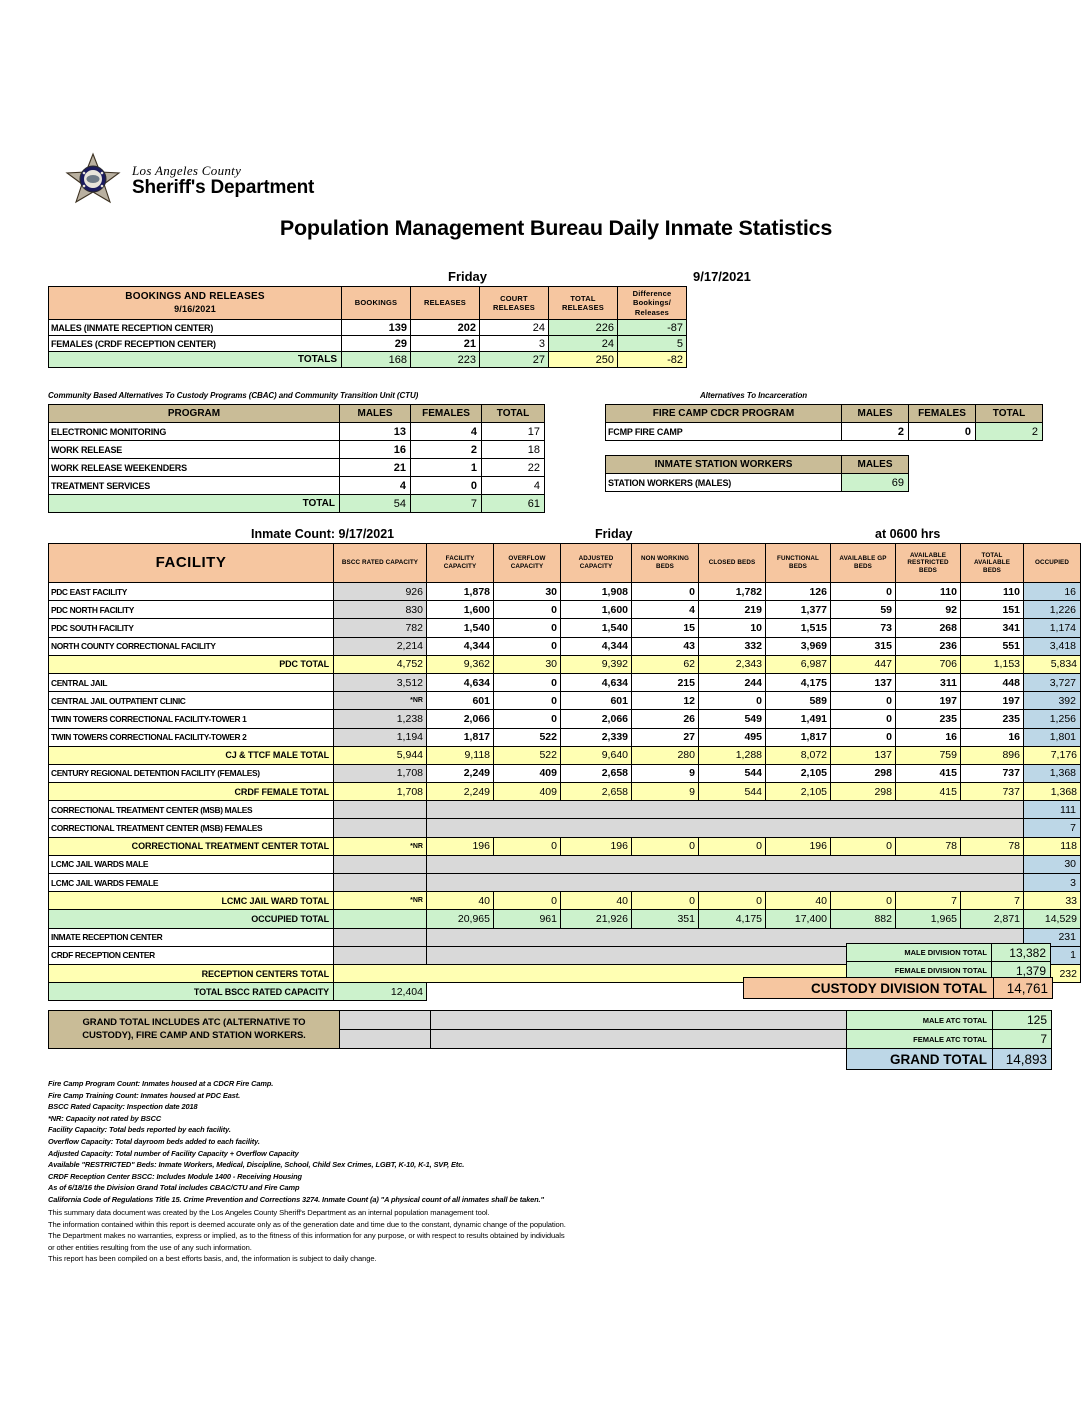 The image size is (1088, 1408). What do you see at coordinates (583, 303) in the screenshot?
I see `col-total-releases: TOTAL RELEASES` at bounding box center [583, 303].